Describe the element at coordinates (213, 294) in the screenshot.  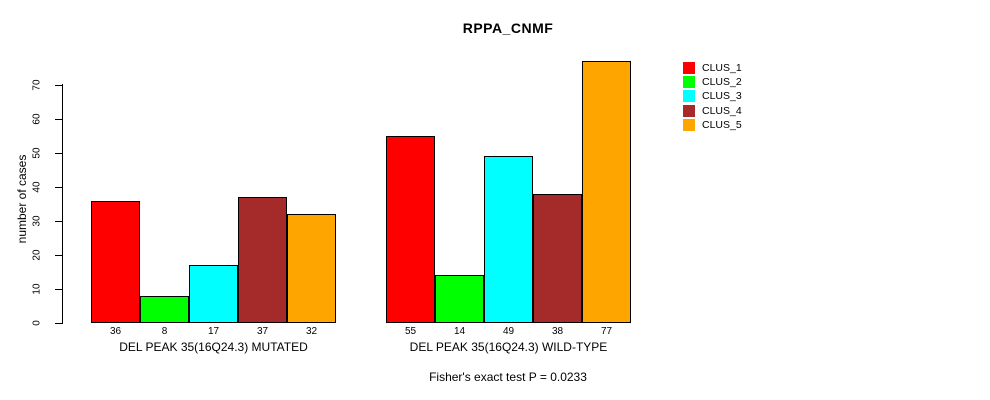
I see `bar-clus_3-group1` at that location.